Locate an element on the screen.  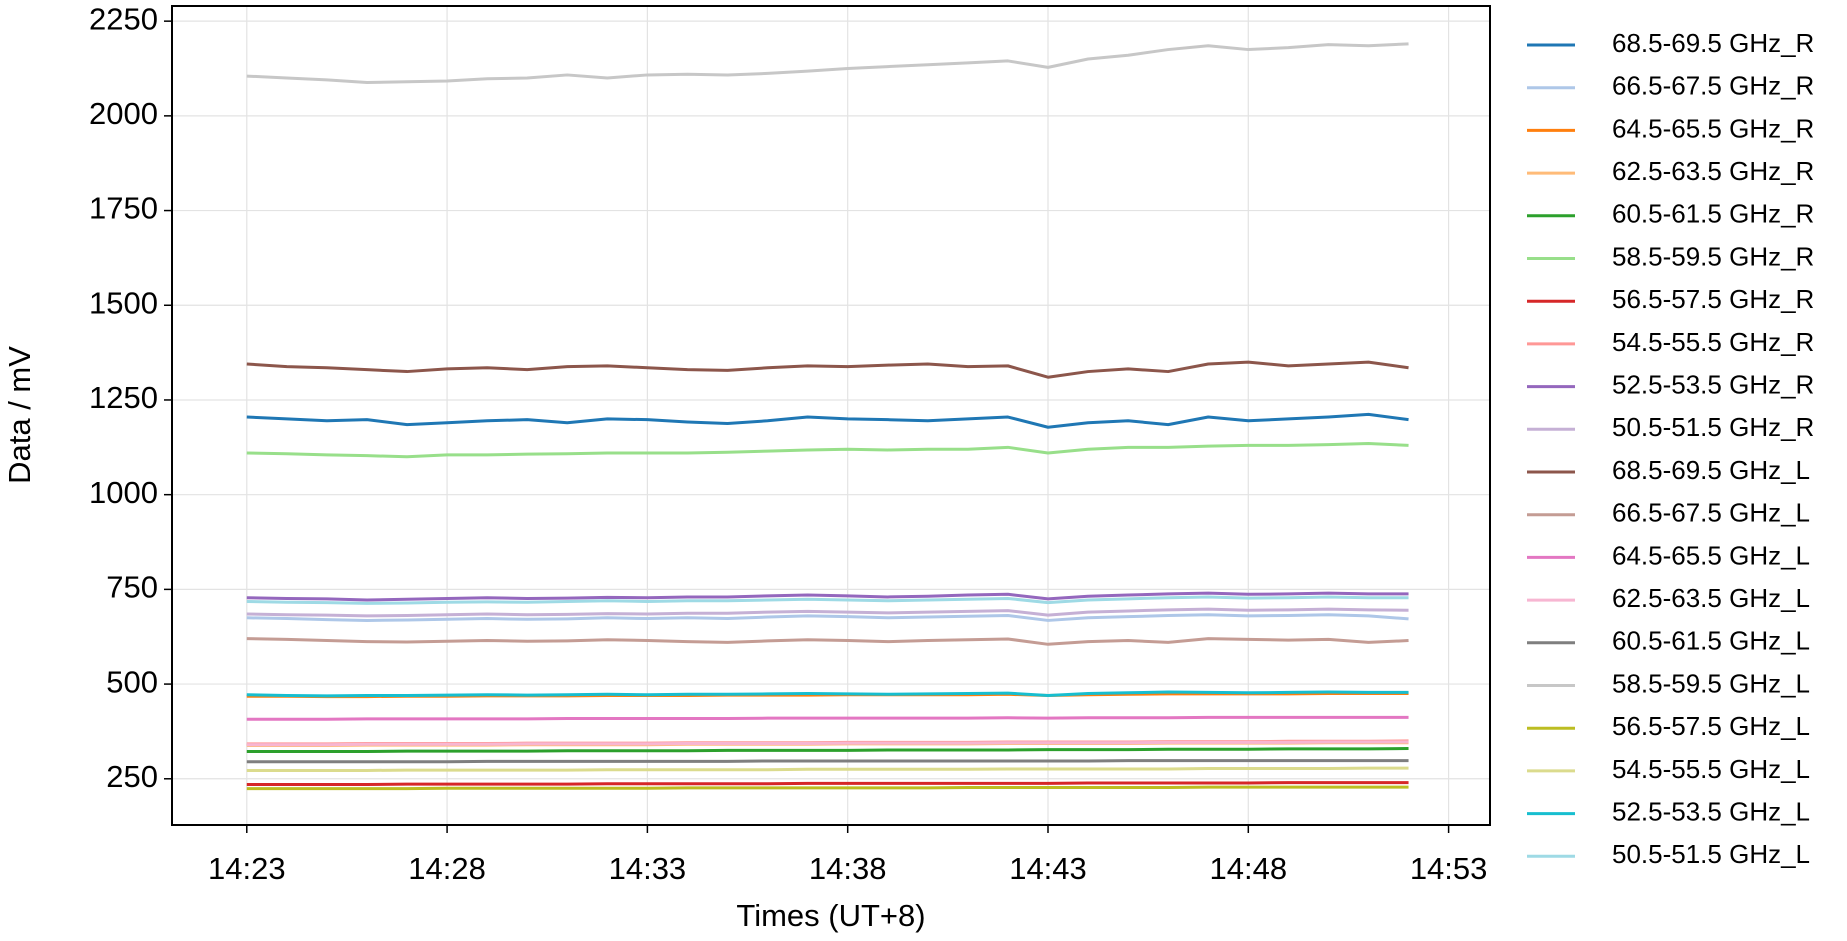
y-tick-label: 1500 is located at coordinates (123, 302).